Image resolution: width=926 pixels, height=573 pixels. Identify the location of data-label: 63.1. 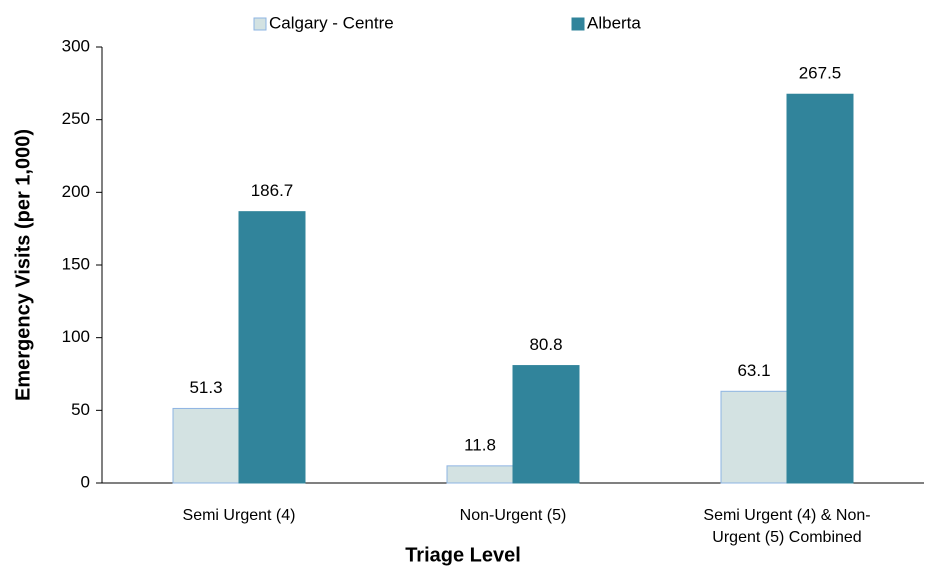
(753, 370).